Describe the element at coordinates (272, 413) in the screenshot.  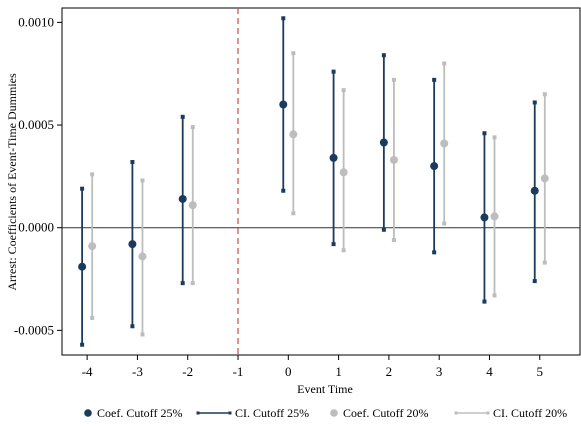
I see `legend-label: CI. Cutoff 25%` at that location.